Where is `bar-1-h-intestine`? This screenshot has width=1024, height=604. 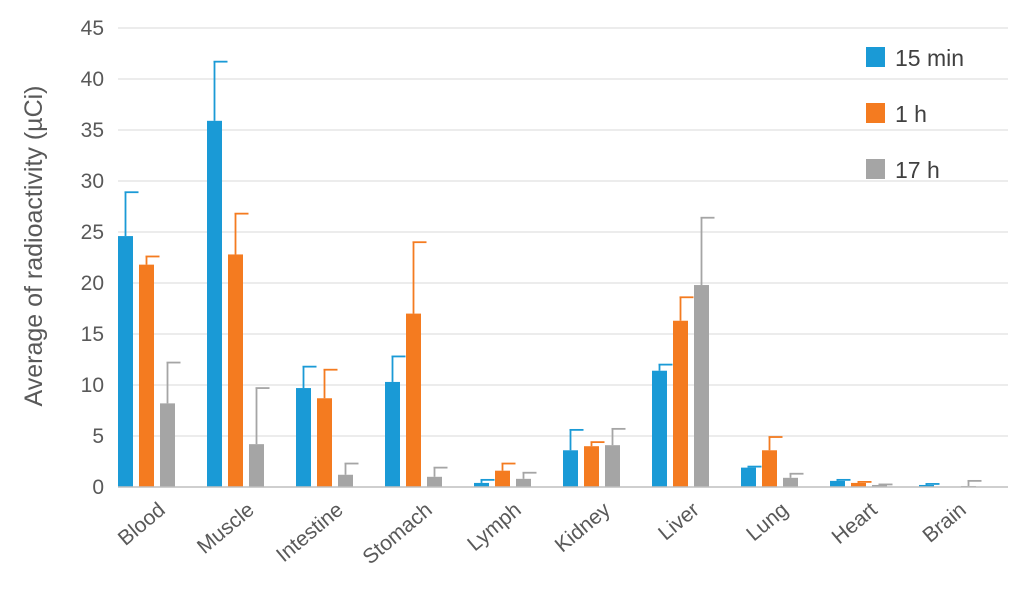 bar-1-h-intestine is located at coordinates (324, 442).